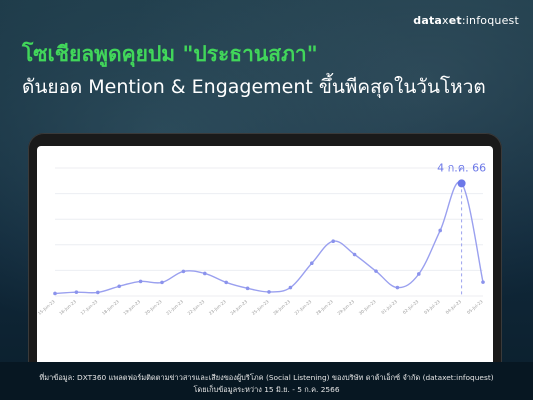 The image size is (533, 400). I want to click on brand-logo: dataxet:infoquest, so click(466, 20).